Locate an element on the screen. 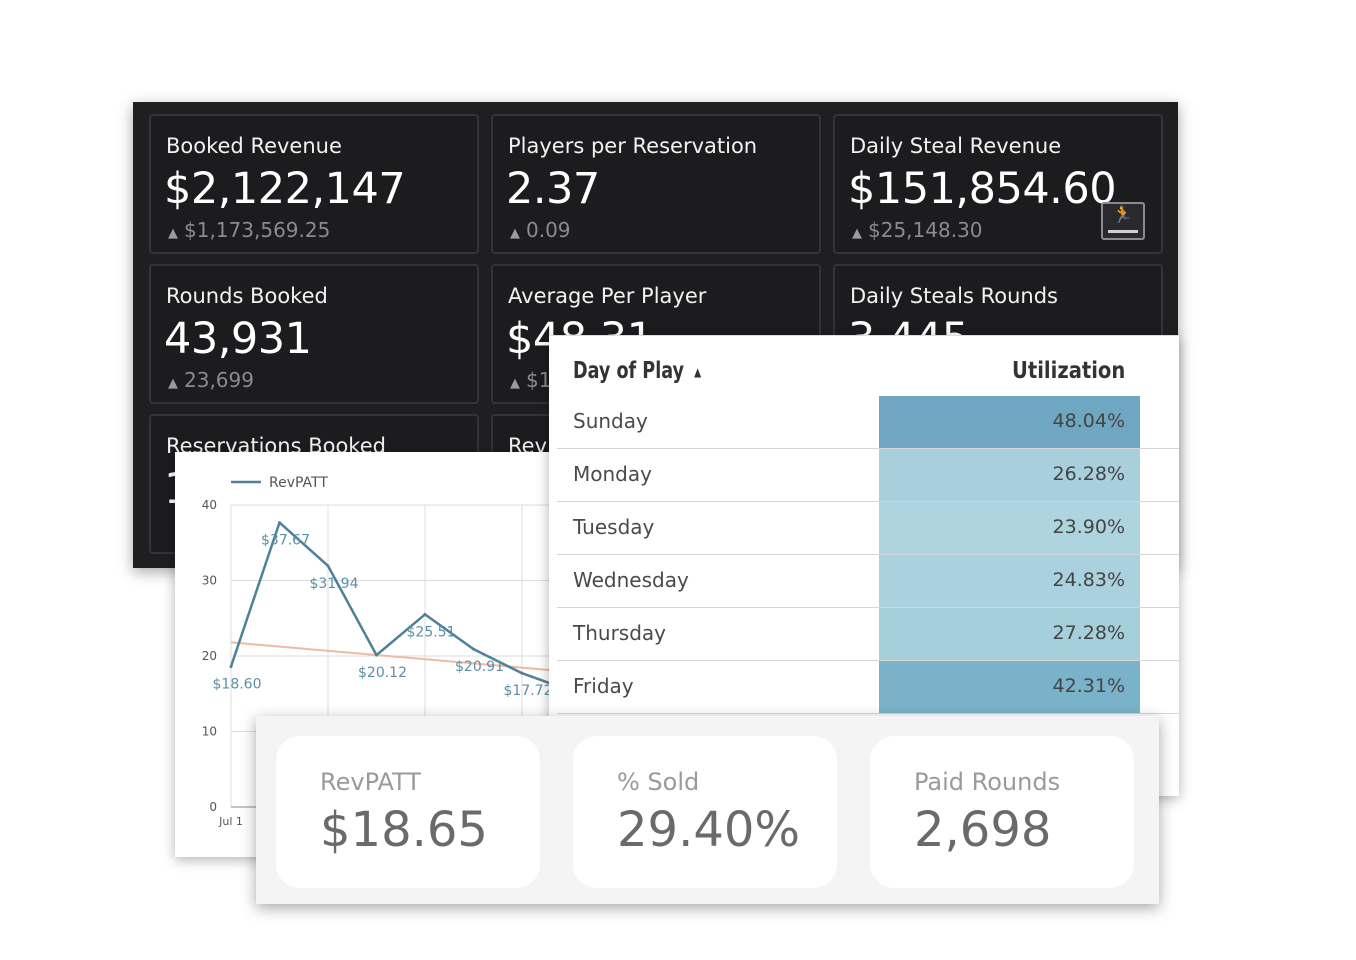 This screenshot has height=960, width=1356. y-tick-label: 0 is located at coordinates (213, 807).